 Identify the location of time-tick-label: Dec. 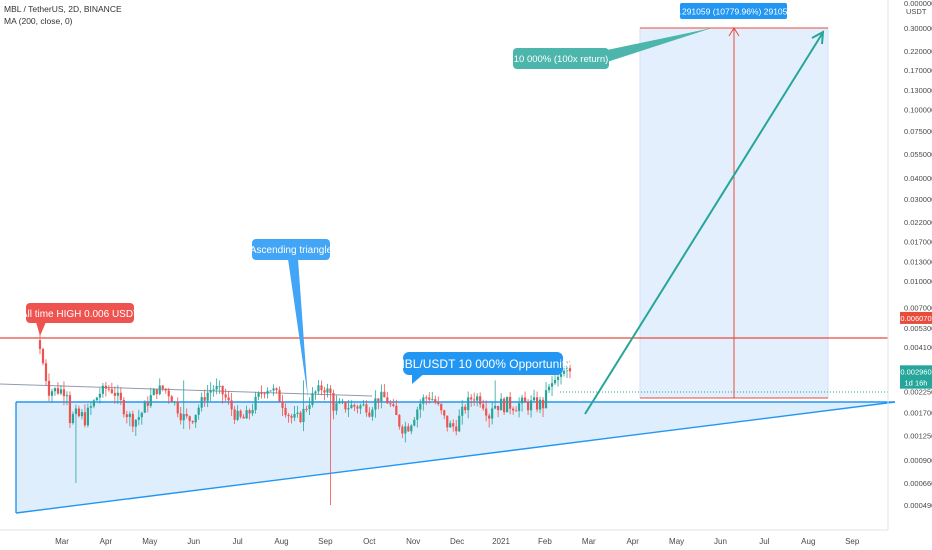
(457, 541).